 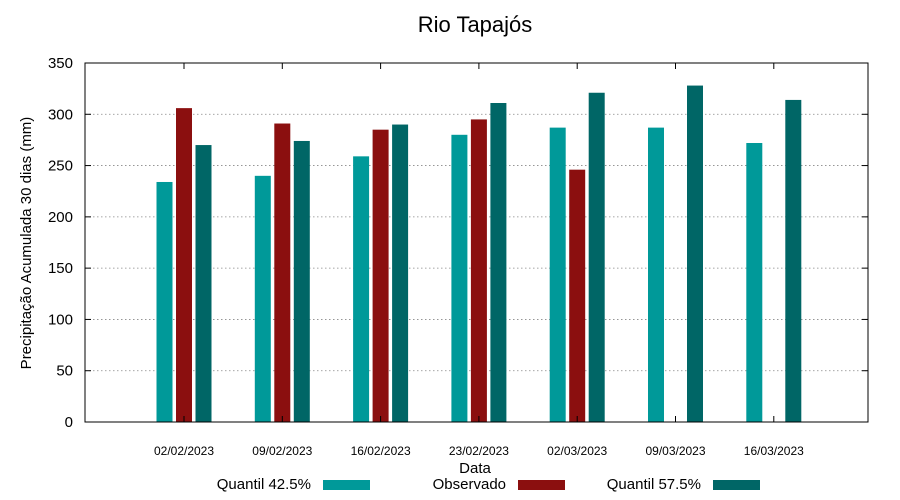 I want to click on y-tick-label: 0, so click(x=69, y=422).